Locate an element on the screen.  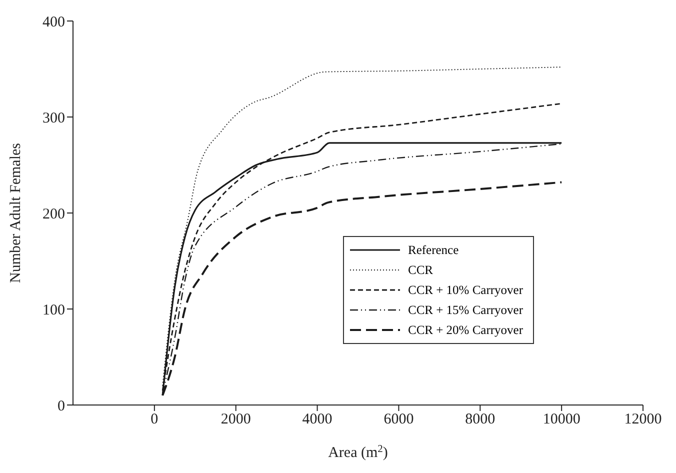
legend-label: CCR + 10% Carryover is located at coordinates (466, 290).